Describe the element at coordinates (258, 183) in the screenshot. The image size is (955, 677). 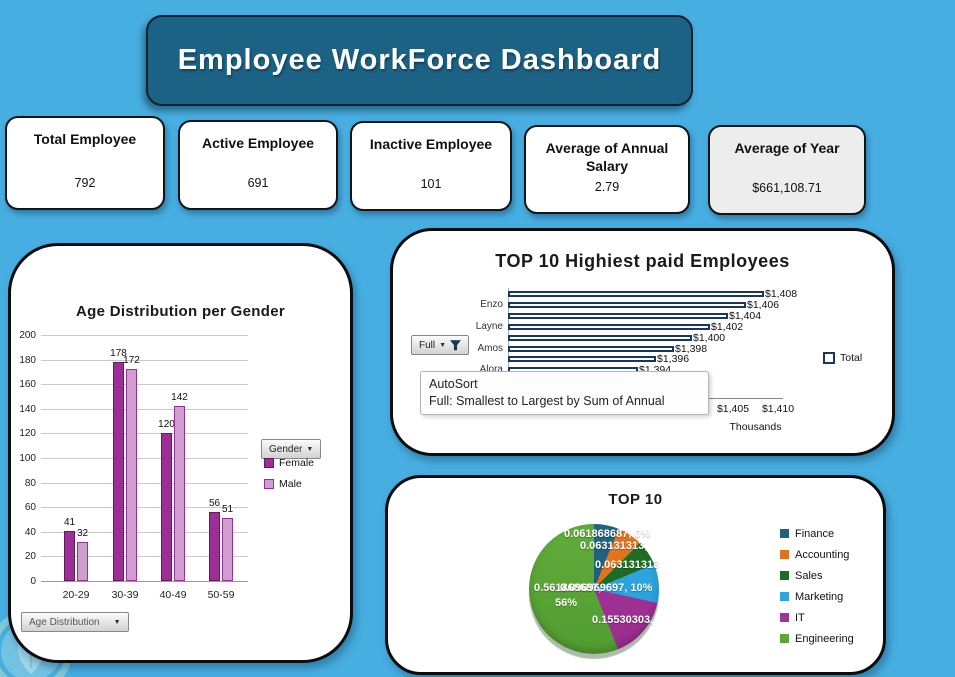
I see `kpi-value: 691` at that location.